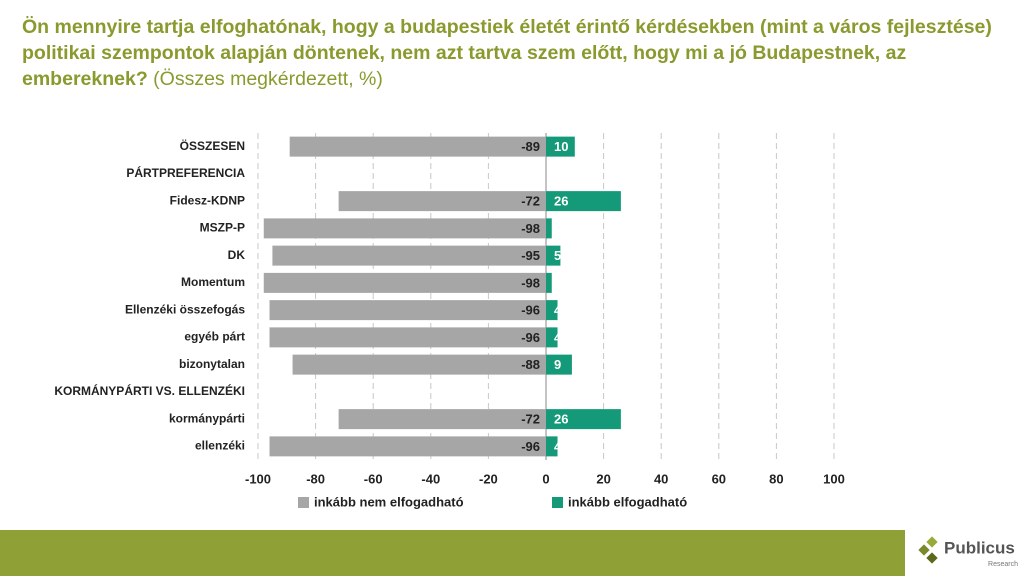  Describe the element at coordinates (530, 146) in the screenshot. I see `value-label: -89` at that location.